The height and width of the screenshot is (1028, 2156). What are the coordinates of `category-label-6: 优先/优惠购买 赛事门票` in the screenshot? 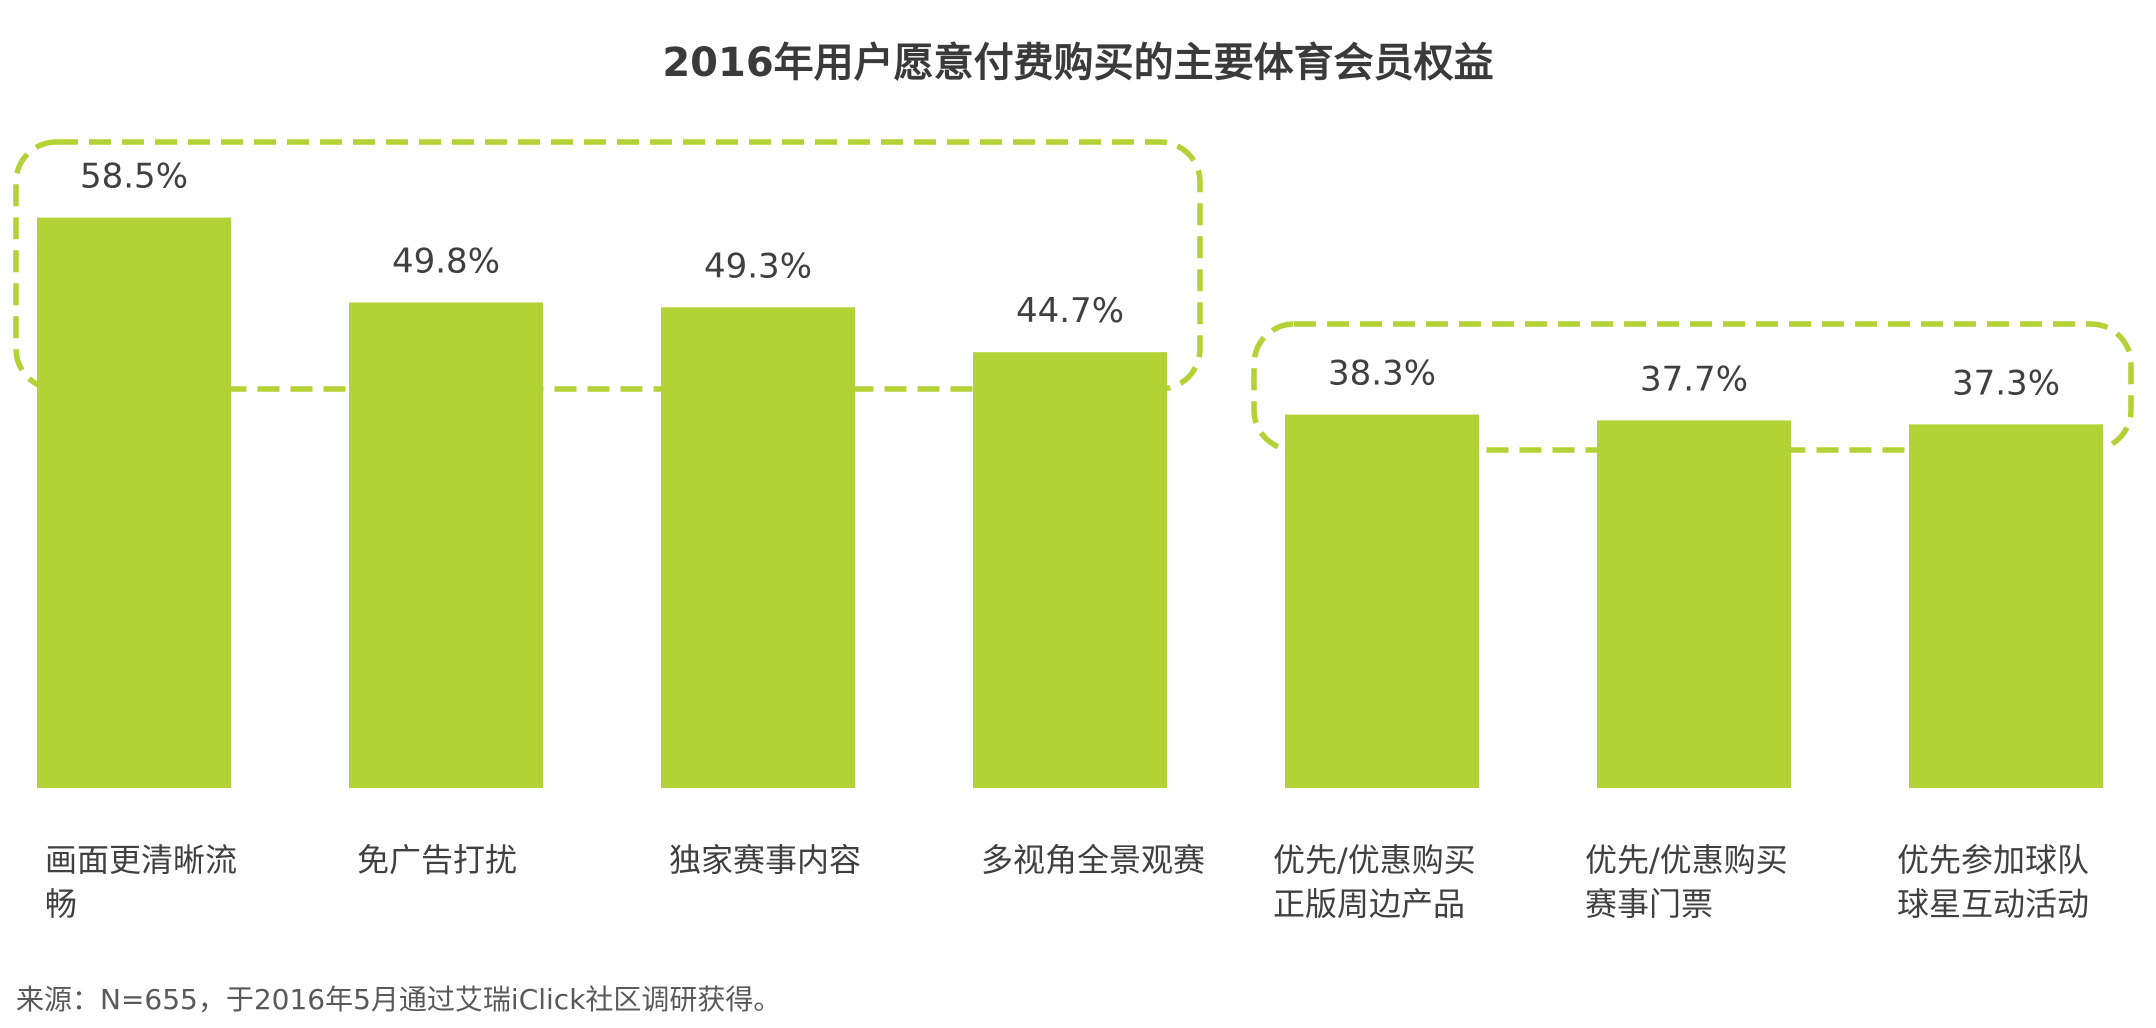 It's located at (1710, 882).